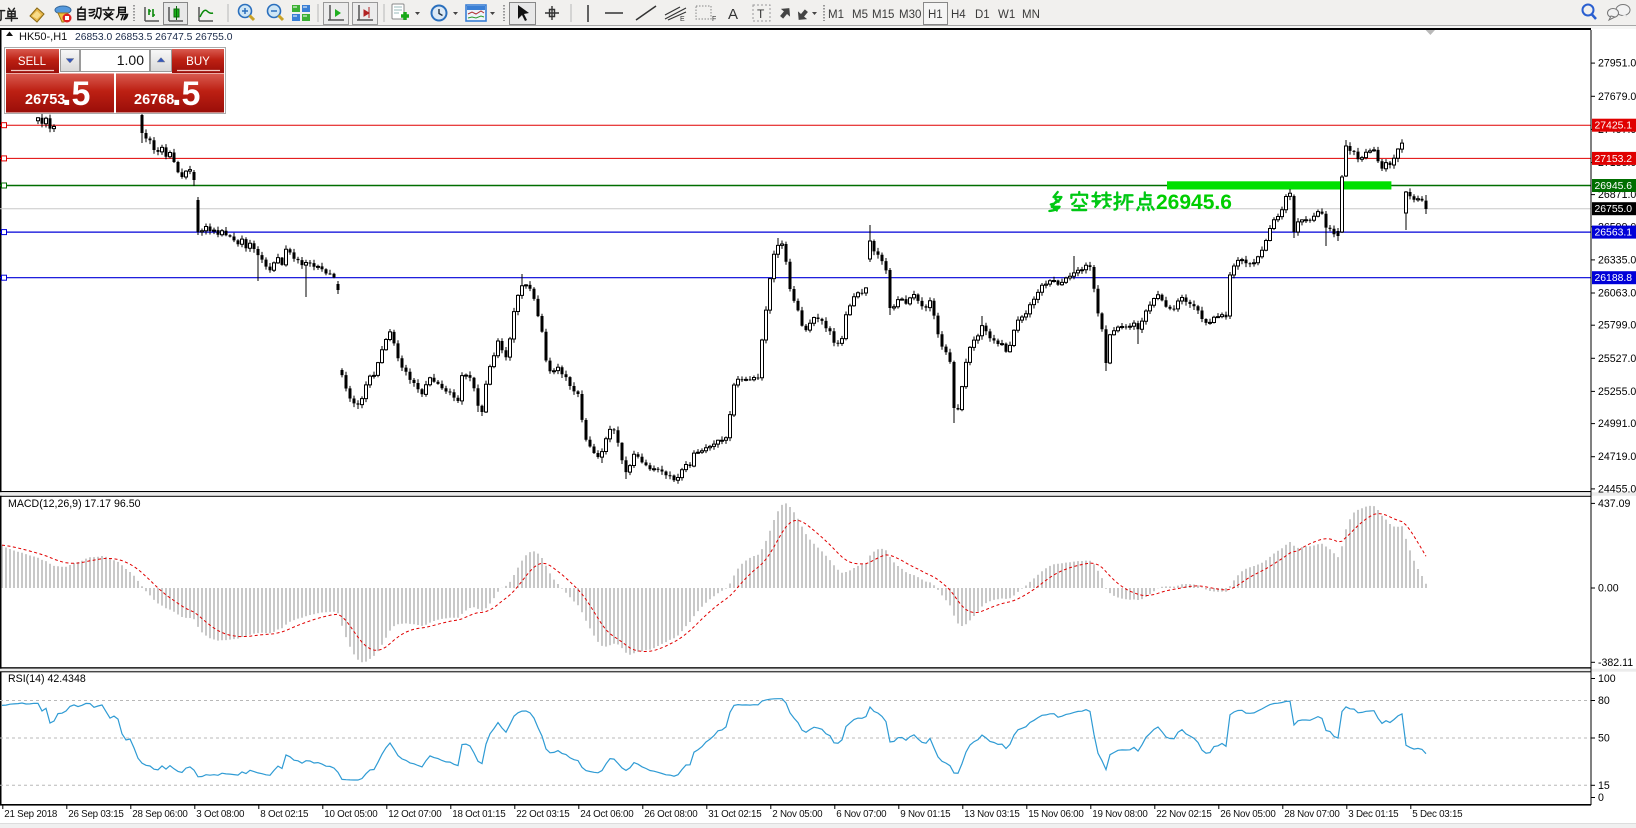 The image size is (1636, 828). What do you see at coordinates (1614, 209) in the screenshot?
I see `svg-text: 26755.0` at bounding box center [1614, 209].